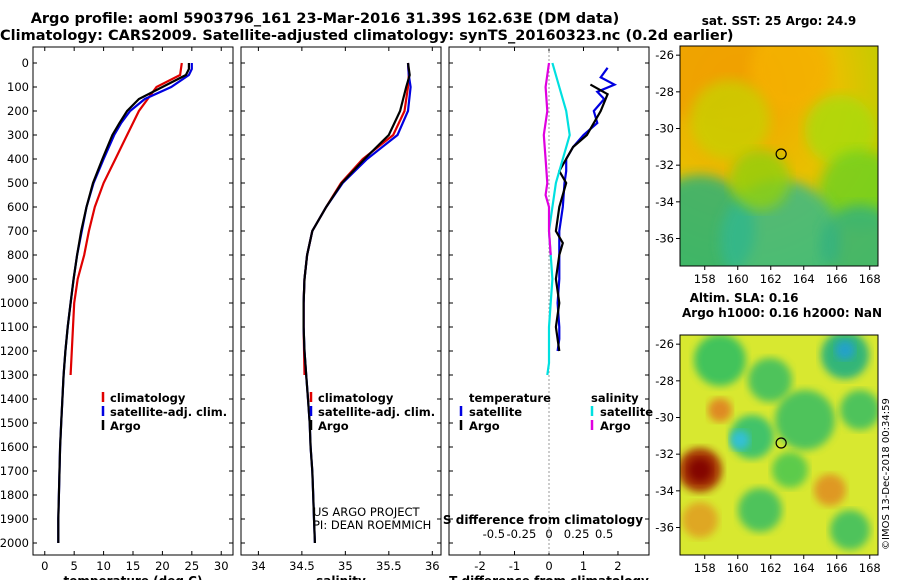 This screenshot has width=900, height=580. Describe the element at coordinates (738, 568) in the screenshot. I see `x-tick-label: 160` at that location.